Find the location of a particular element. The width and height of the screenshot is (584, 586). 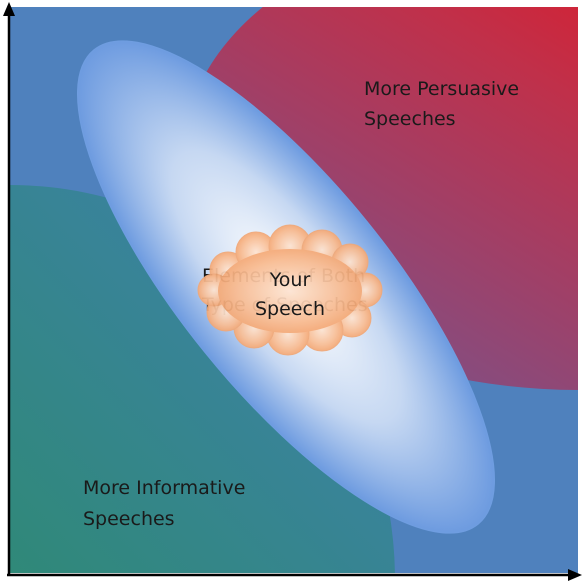

persuasive-label-line1: More Persuasive is located at coordinates (441, 89).